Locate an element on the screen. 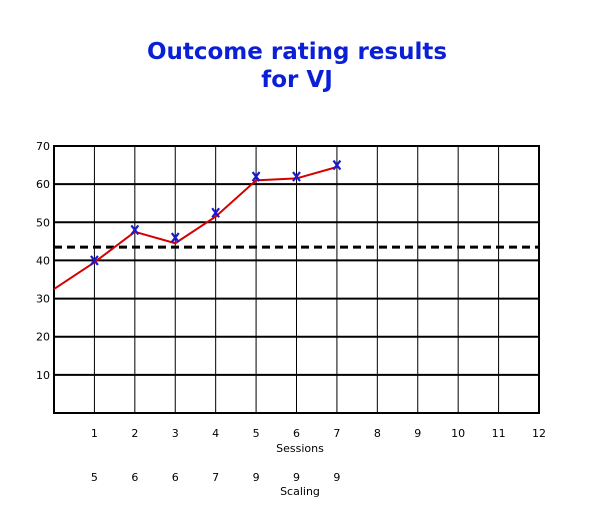  chart-title: Outcome rating results for VJ is located at coordinates (297, 66).